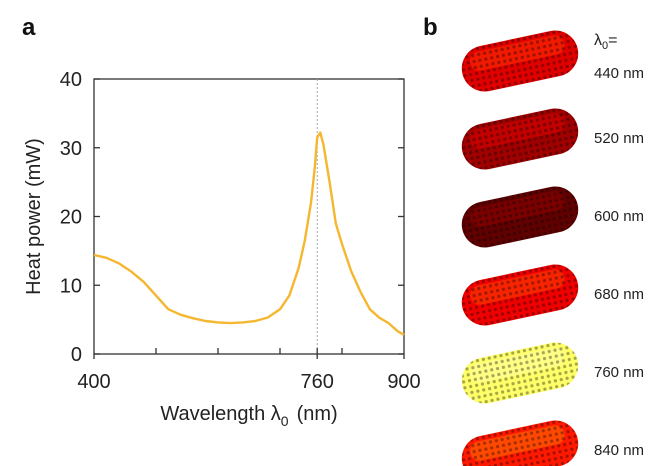  I want to click on wavelength-header-subscript: 0, so click(605, 46).